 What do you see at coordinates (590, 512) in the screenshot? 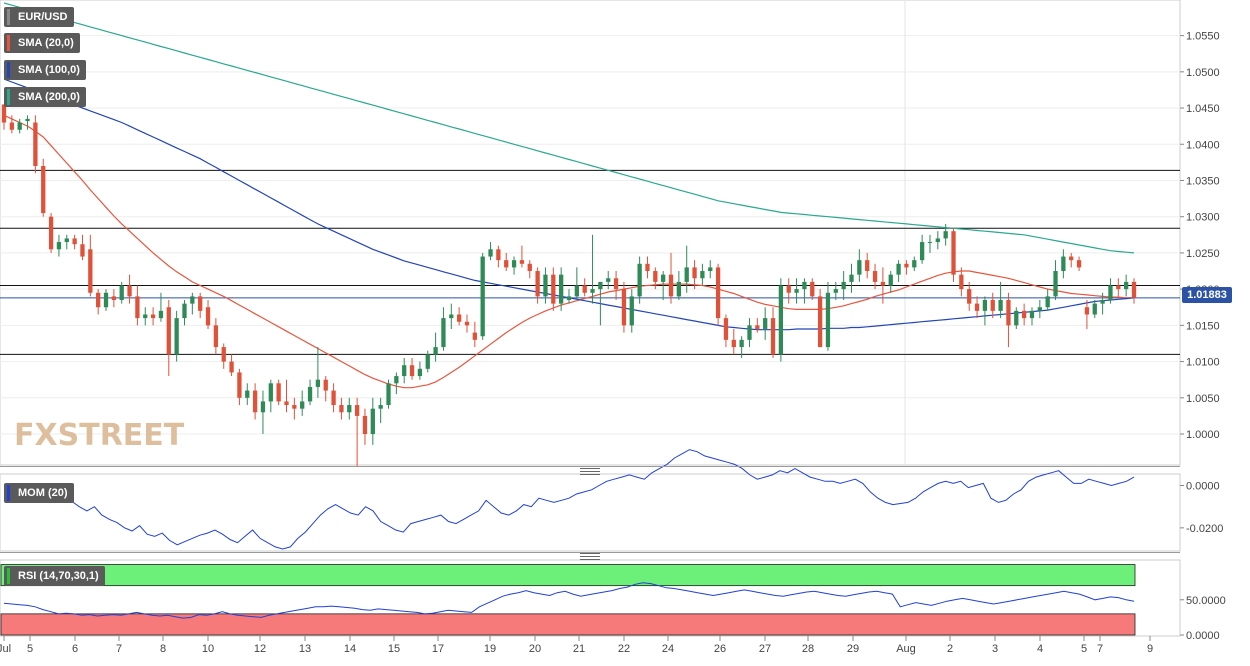
I see `mom-panel-frame` at bounding box center [590, 512].